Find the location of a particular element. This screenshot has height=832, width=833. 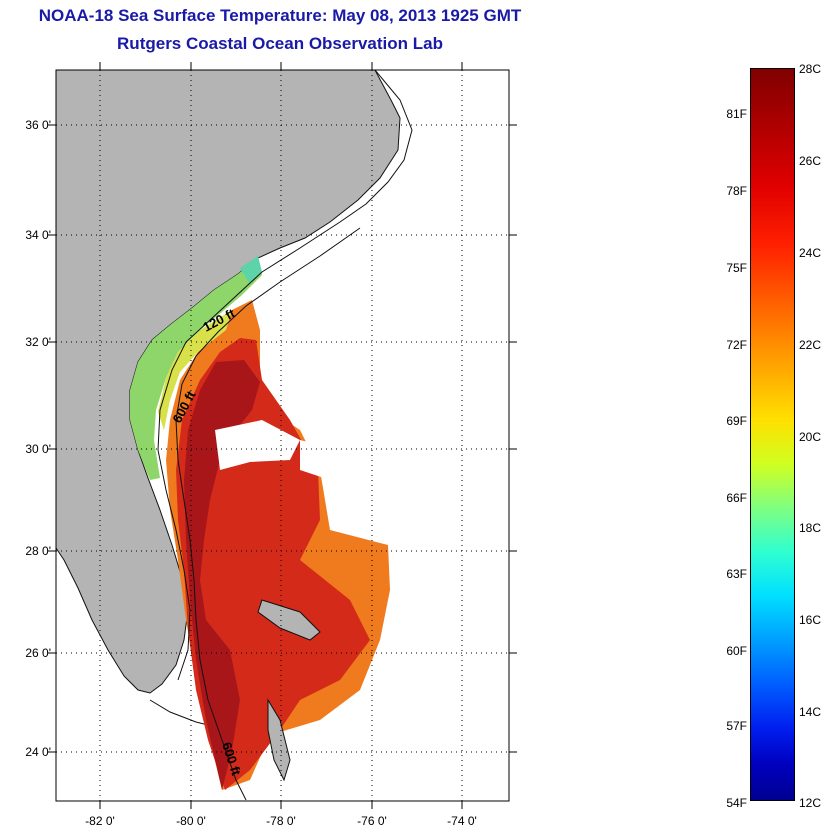

colorbar-c-label: 20C is located at coordinates (810, 437).